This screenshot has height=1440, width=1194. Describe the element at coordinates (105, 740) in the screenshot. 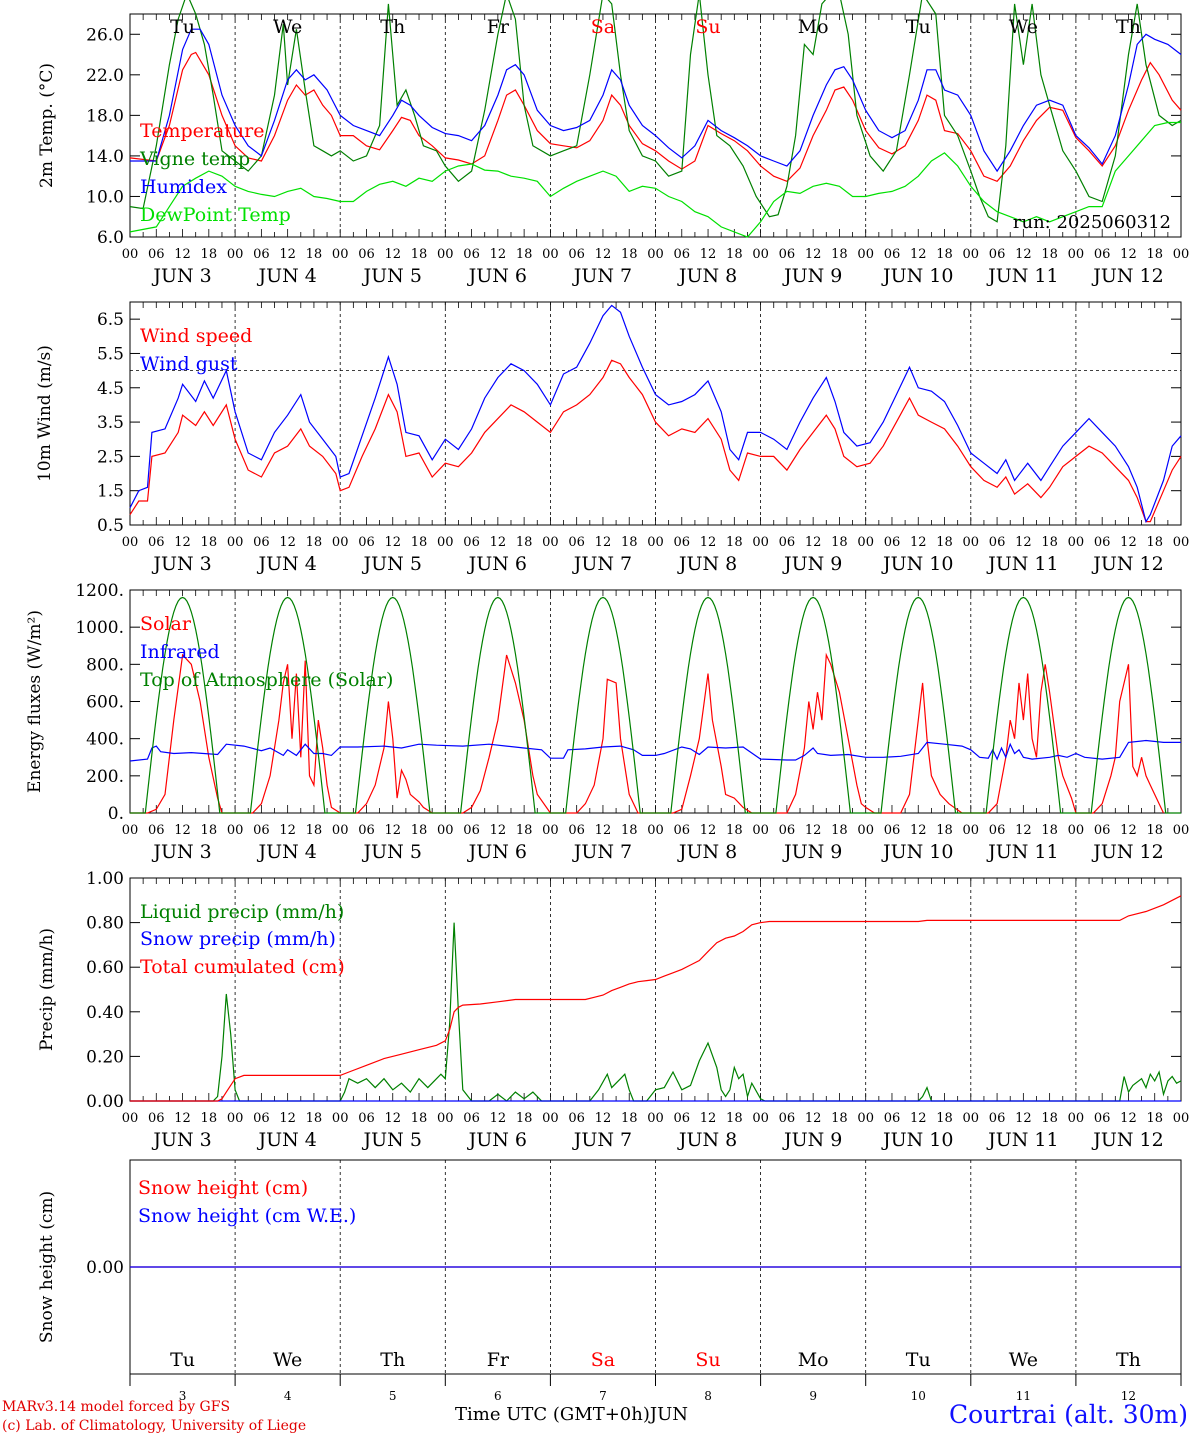

I see `y-tick-label: 400.` at that location.